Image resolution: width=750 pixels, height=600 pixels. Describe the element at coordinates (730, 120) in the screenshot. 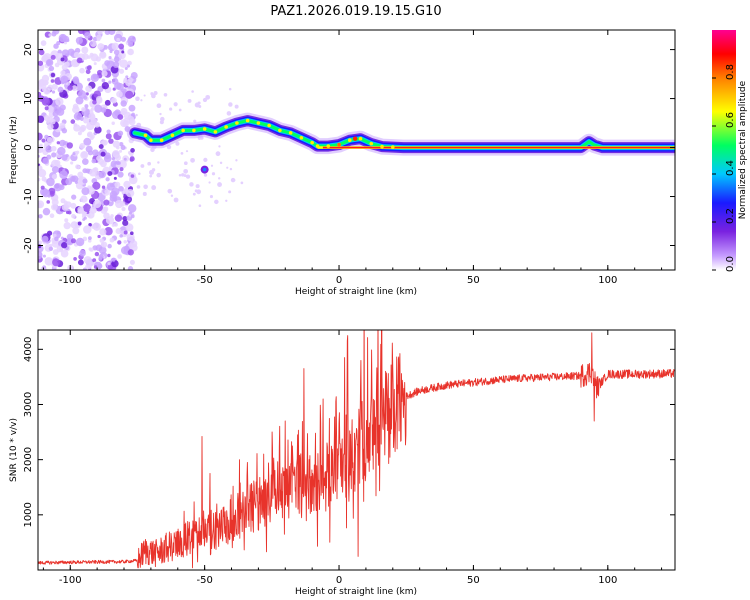

I see `colorbar-tick-label: 0.6` at that location.